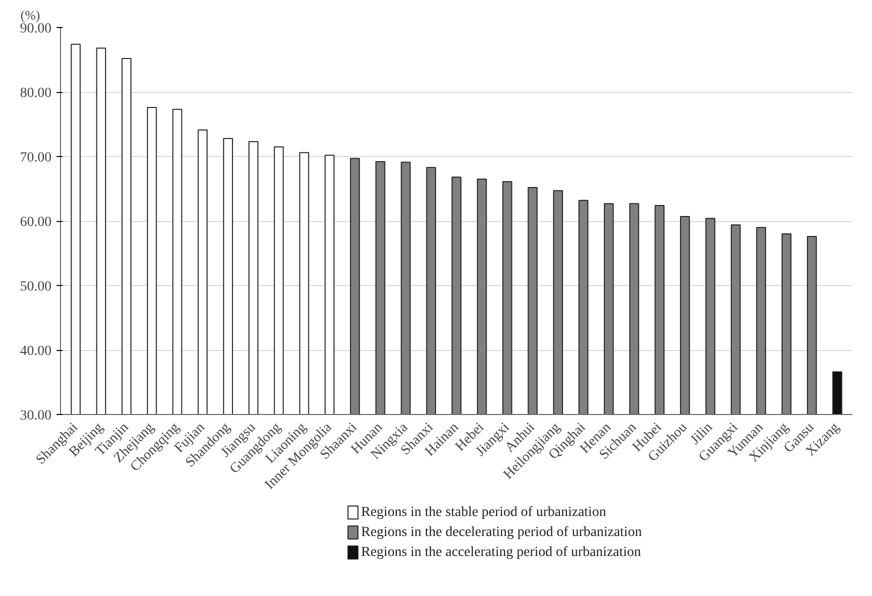  What do you see at coordinates (36, 29) in the screenshot?
I see `y-tick-label: 90.00` at bounding box center [36, 29].